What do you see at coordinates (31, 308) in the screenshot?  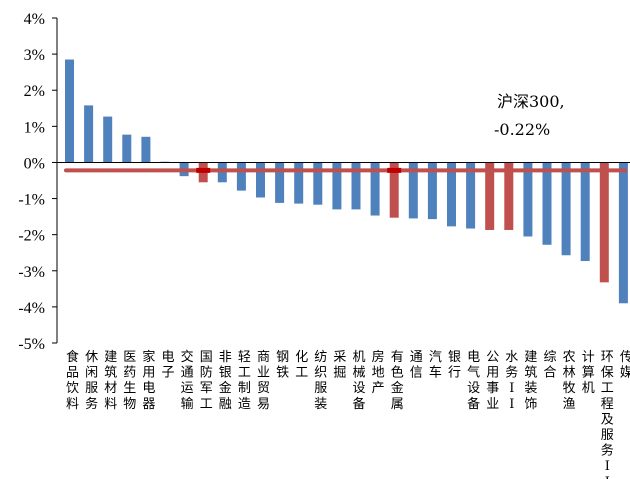 I see `y-tick-label: -4%` at bounding box center [31, 308].